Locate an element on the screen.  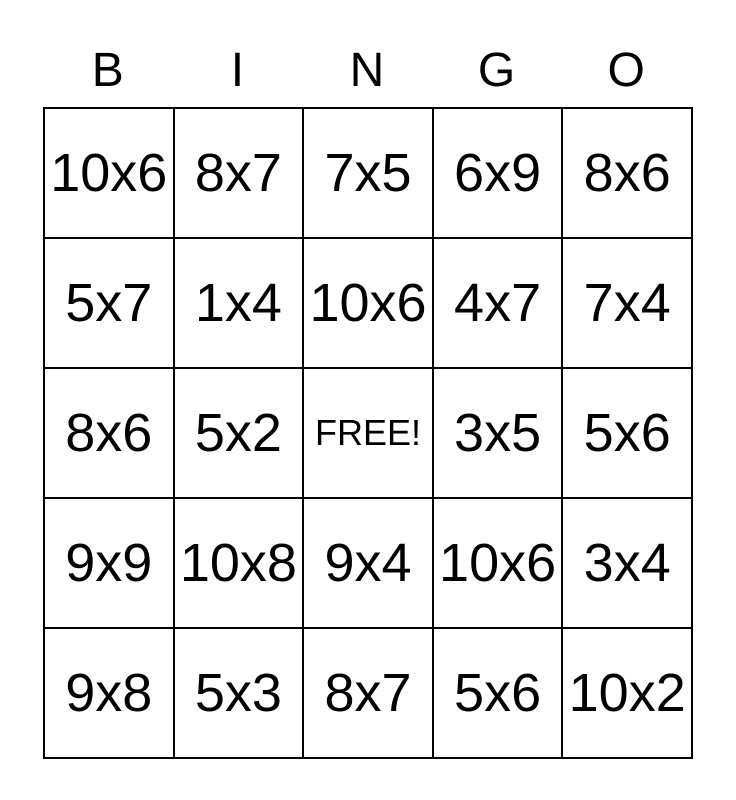
bingo-free-cell: FREE! is located at coordinates (368, 433).